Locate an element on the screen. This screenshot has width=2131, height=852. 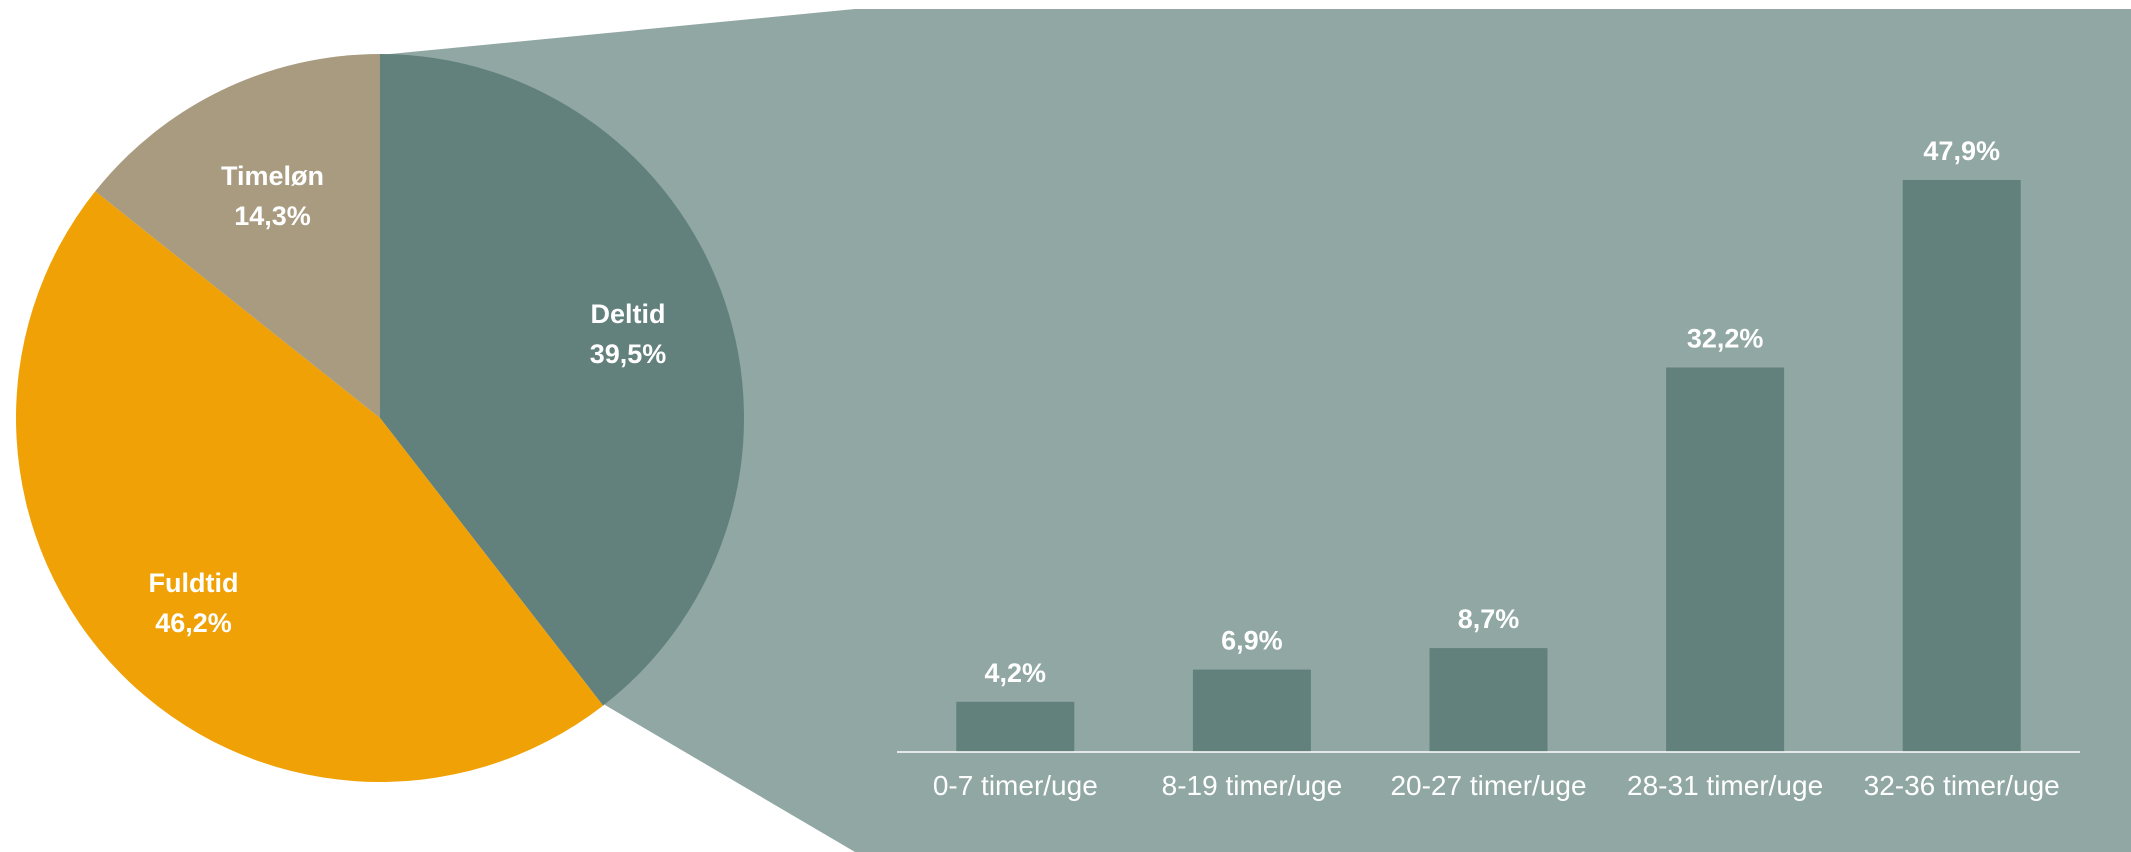
pie-value-timeloen: 14,3% is located at coordinates (272, 216).